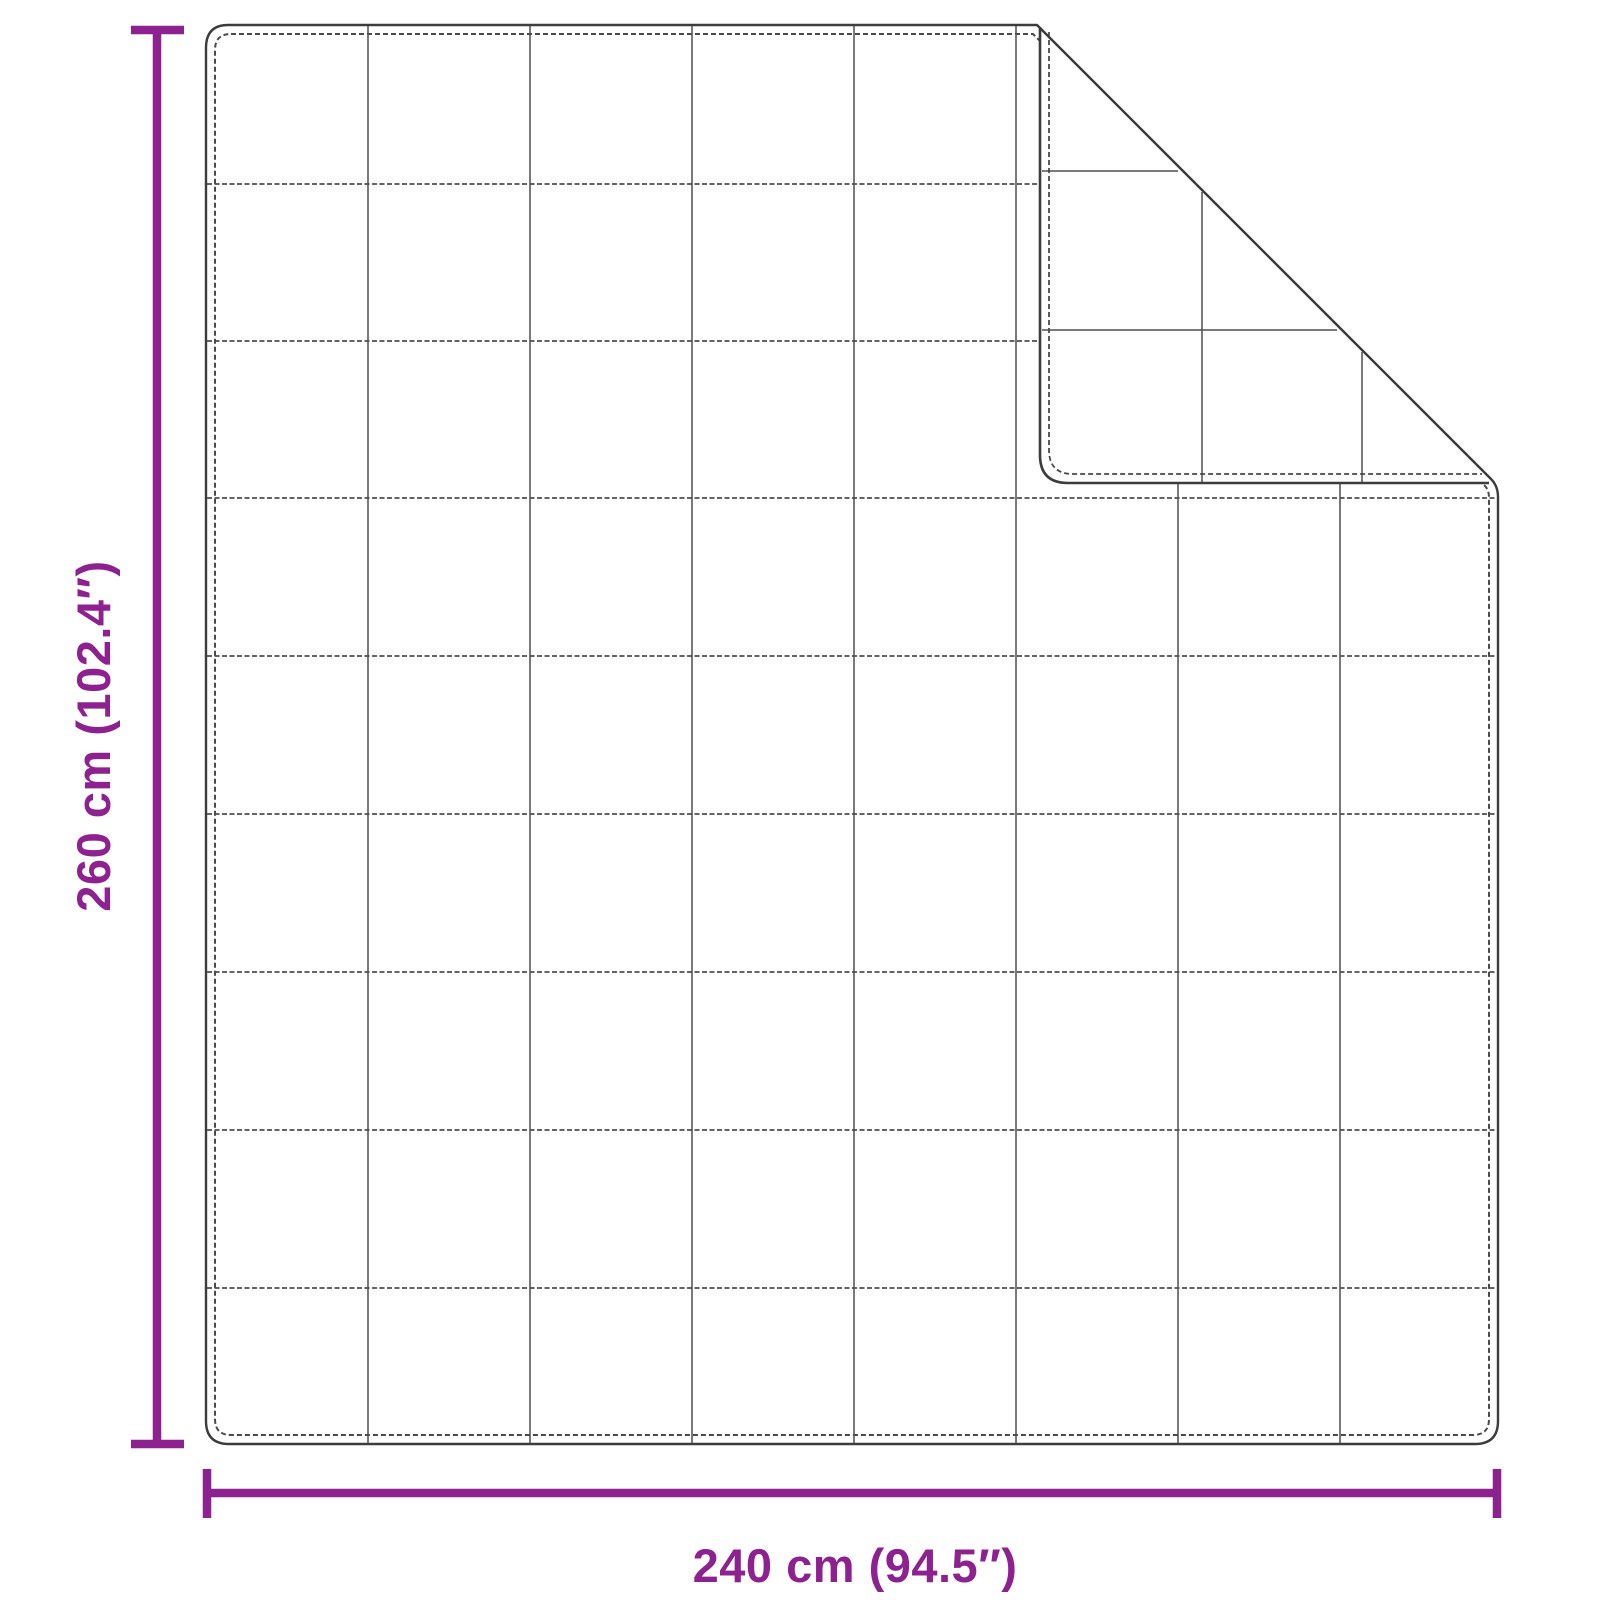 The height and width of the screenshot is (1600, 1600). What do you see at coordinates (93, 735) in the screenshot?
I see `height-label: 260 cm (102.4″)` at bounding box center [93, 735].